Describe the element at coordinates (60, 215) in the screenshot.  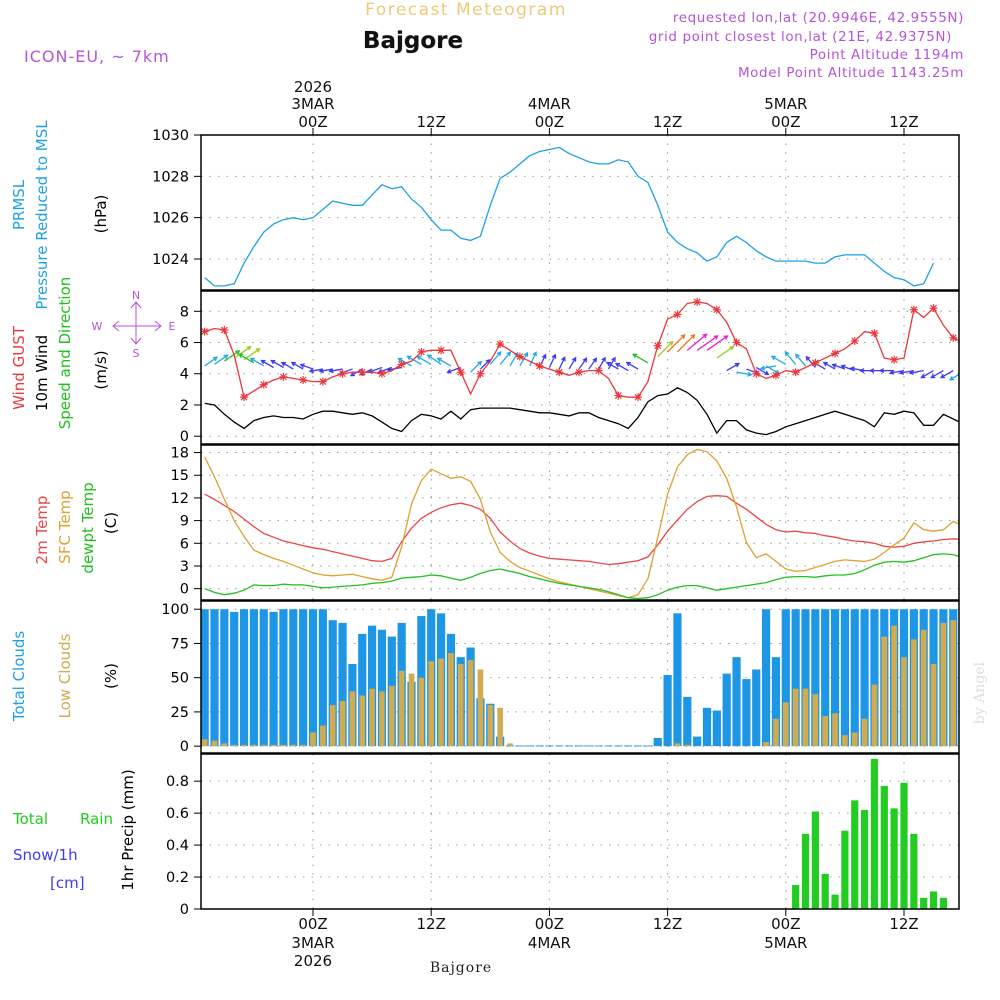
I see `pressure-panel-labels: PRMSL Pressure Reduced to MSL (hPa)` at that location.